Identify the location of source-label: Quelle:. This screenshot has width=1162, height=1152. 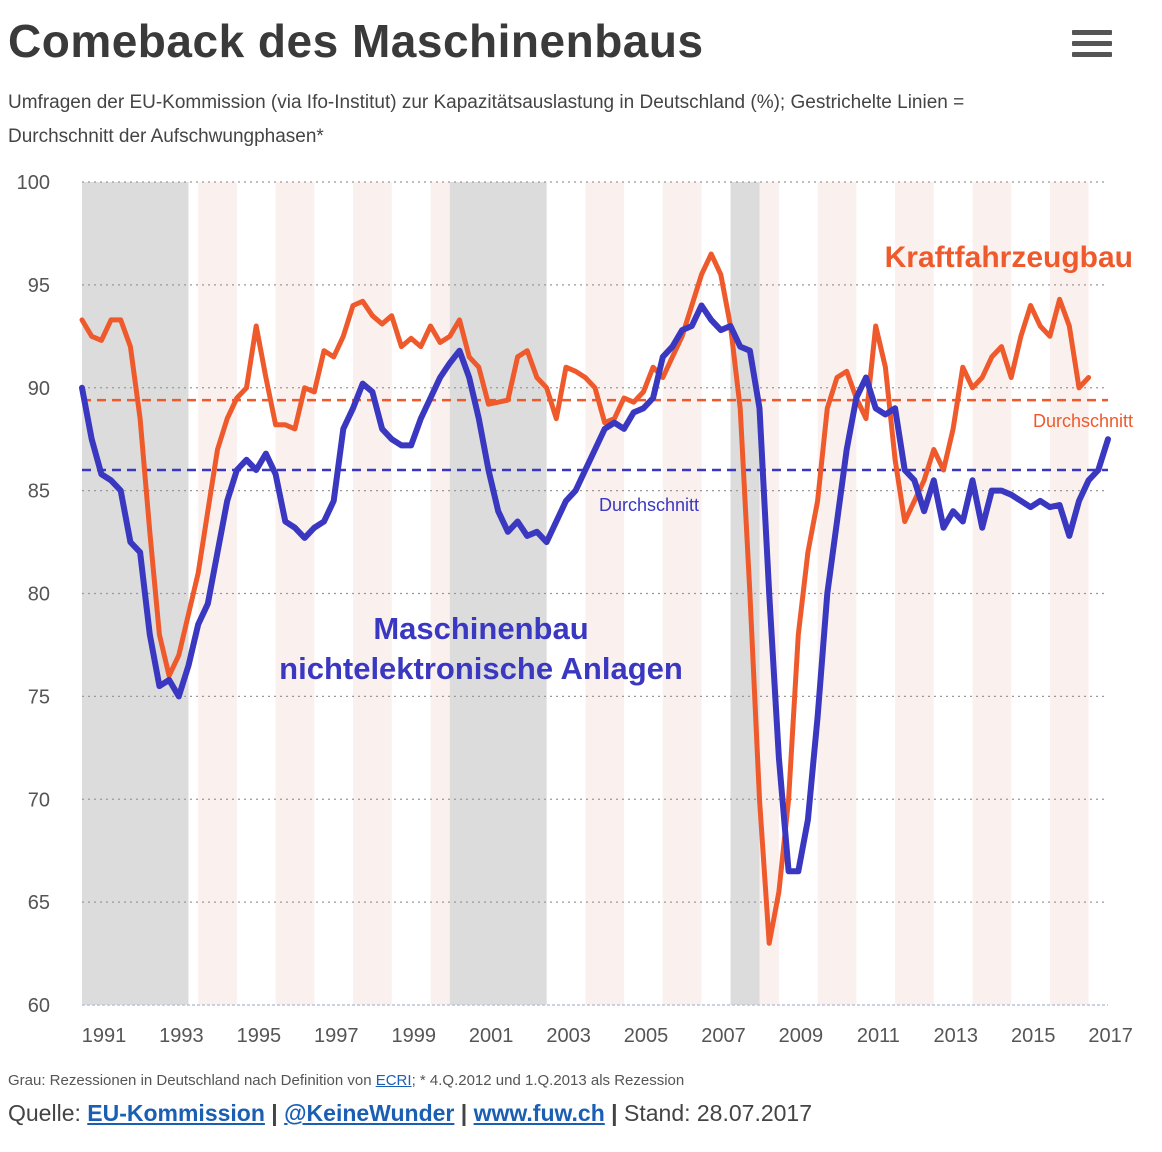
(48, 1113).